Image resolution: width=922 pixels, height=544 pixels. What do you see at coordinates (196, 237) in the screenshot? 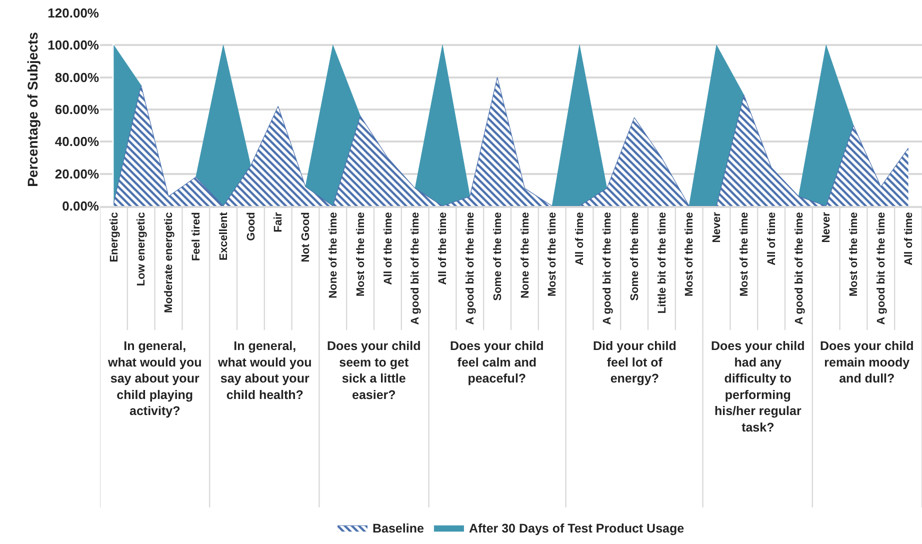
I see `x-tick-label: Feel tired` at bounding box center [196, 237].